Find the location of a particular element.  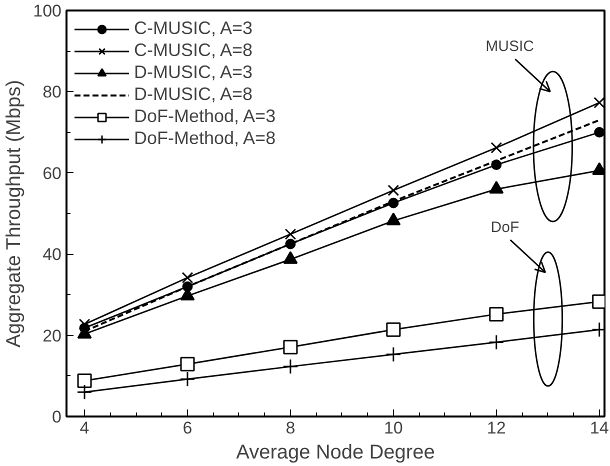

legend-label: DoF-Method, A=3 is located at coordinates (205, 116).